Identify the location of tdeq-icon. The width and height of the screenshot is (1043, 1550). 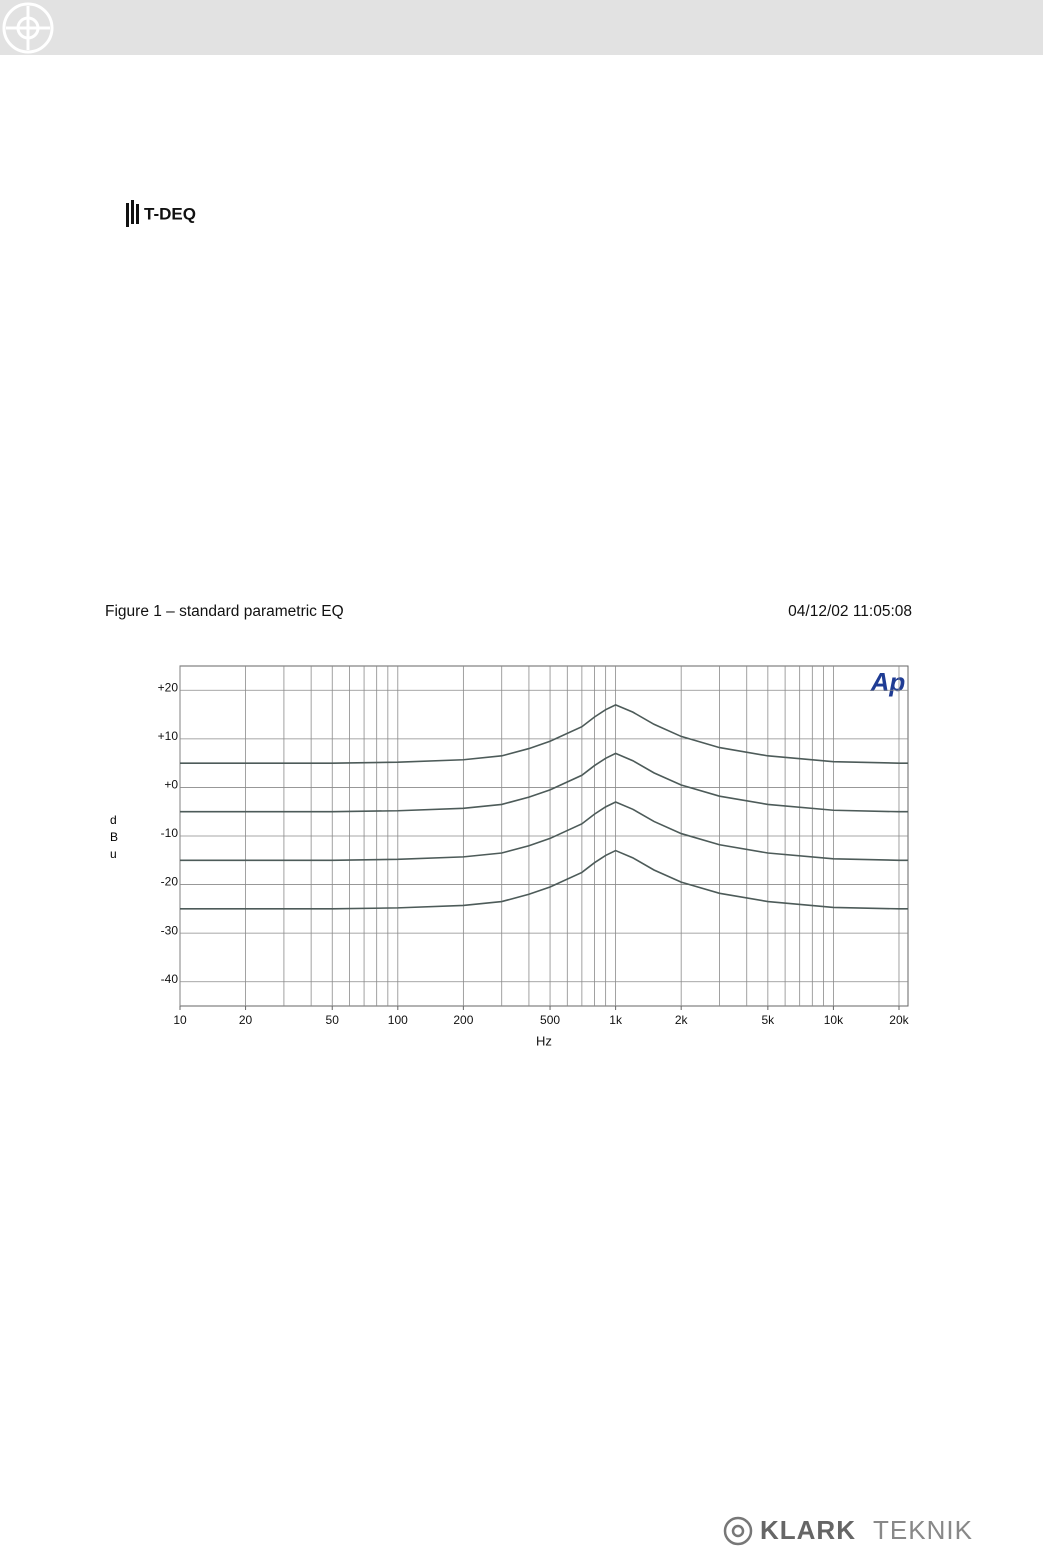
(132, 213).